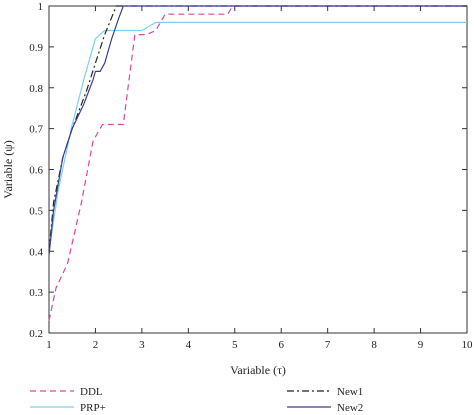  What do you see at coordinates (68, 408) in the screenshot?
I see `legend-item: PRP+` at bounding box center [68, 408].